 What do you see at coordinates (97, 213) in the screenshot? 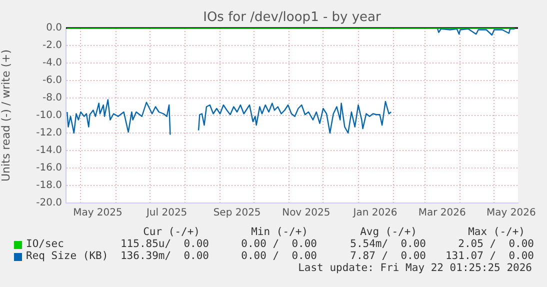
I see `x-tick-label: May 2025` at bounding box center [97, 213].